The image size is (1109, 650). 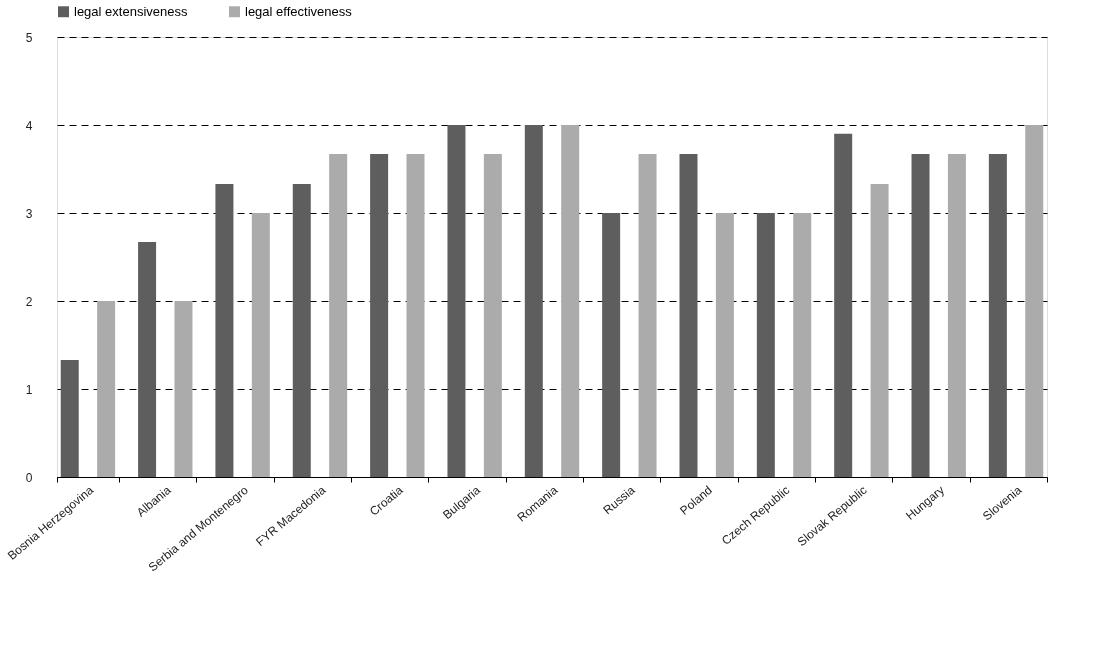 I want to click on y-tick-label: 3, so click(x=29, y=213).